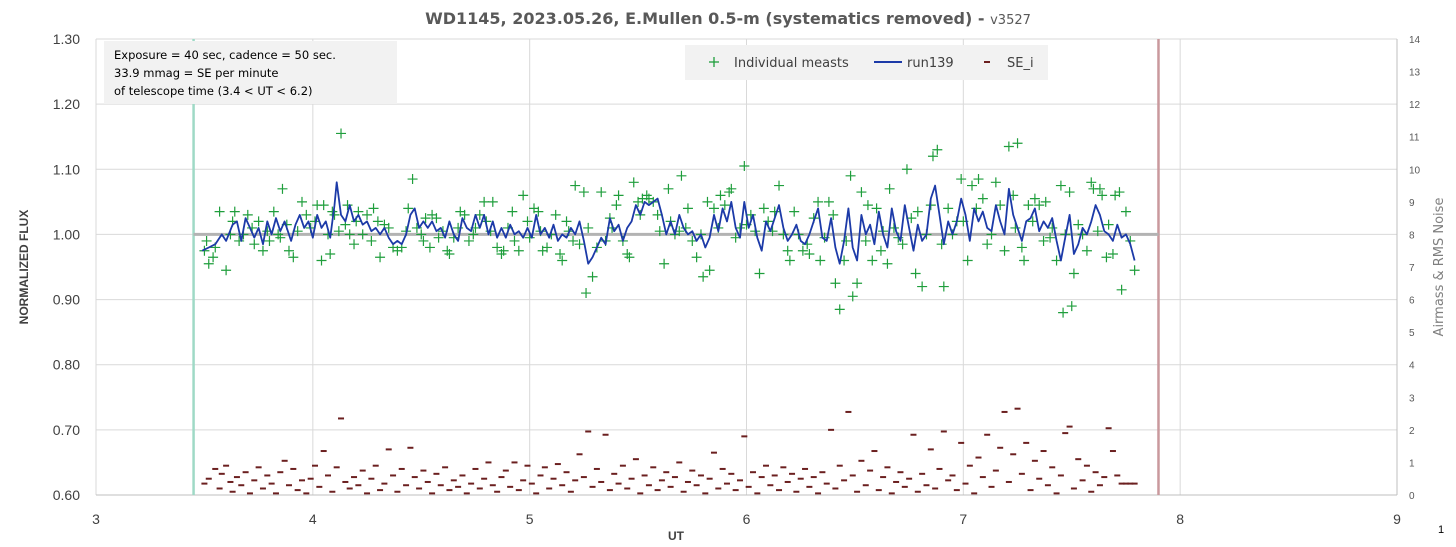  What do you see at coordinates (1180, 519) in the screenshot?
I see `x-tick-label-5: 8` at bounding box center [1180, 519].